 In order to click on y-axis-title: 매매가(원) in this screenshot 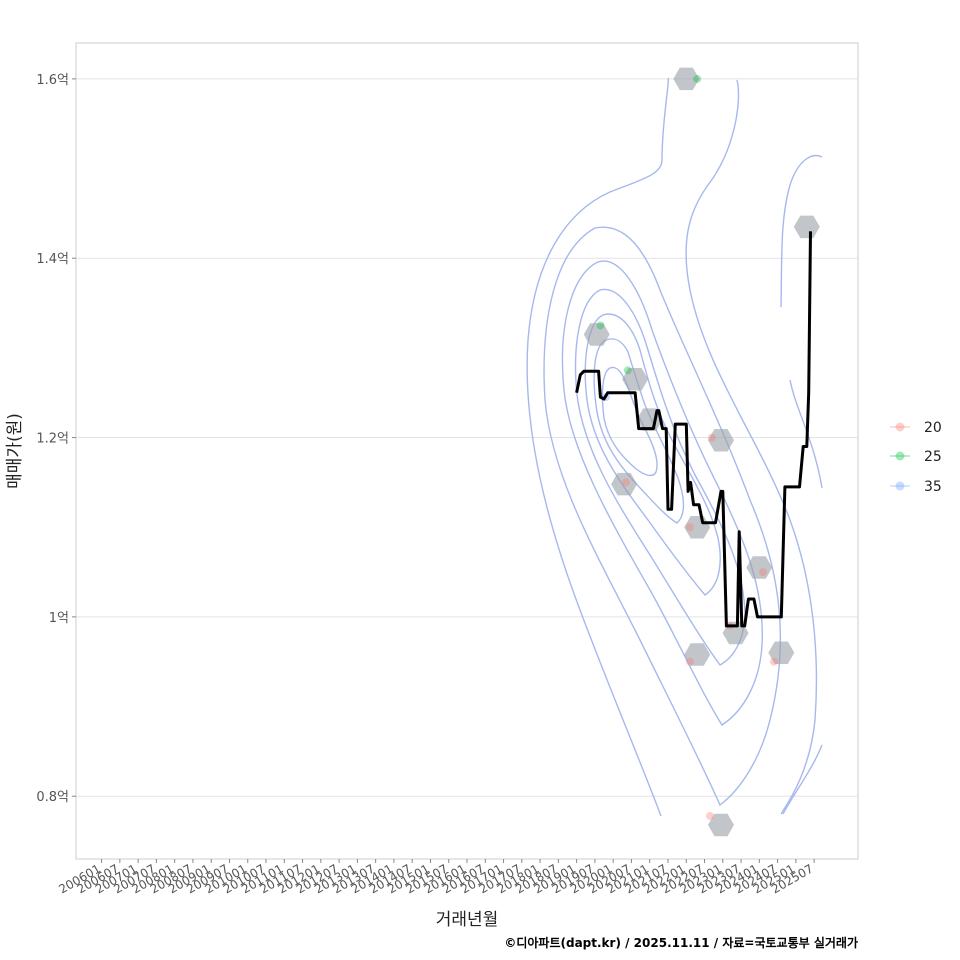, I will do `click(15, 451)`.